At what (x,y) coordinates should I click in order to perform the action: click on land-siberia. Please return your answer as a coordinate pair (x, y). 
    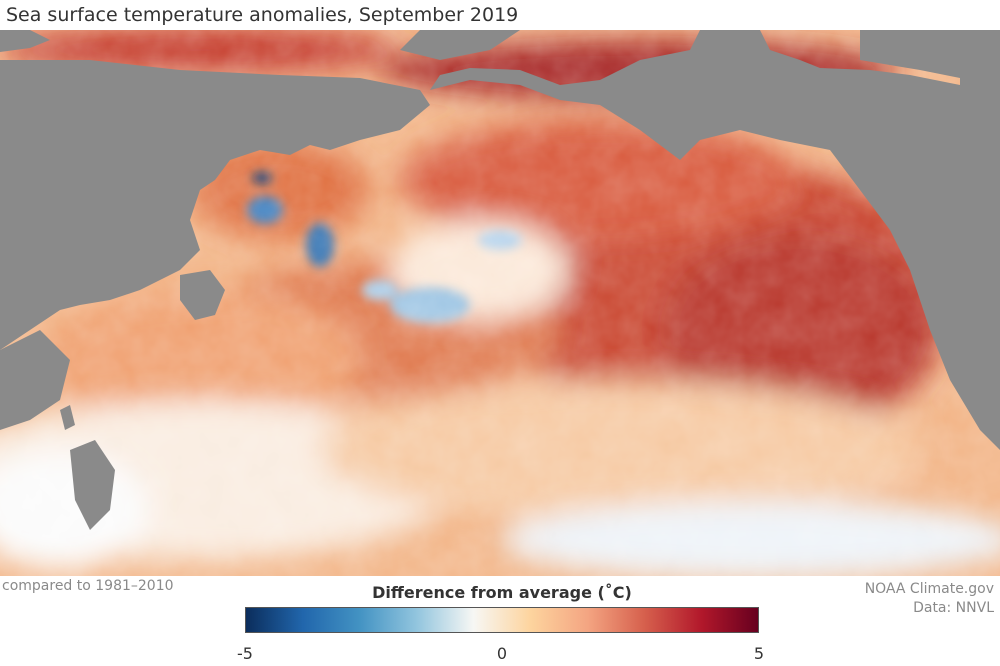
    Looking at the image, I should click on (25, 41).